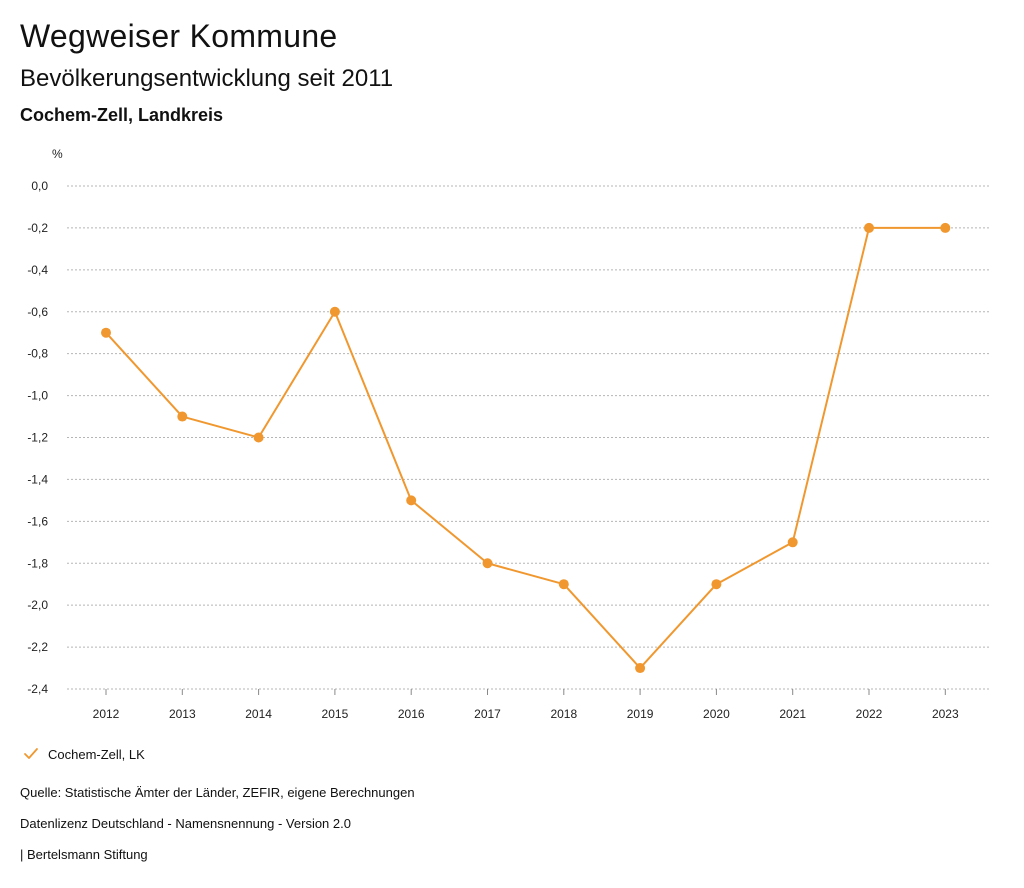  Describe the element at coordinates (37, 228) in the screenshot. I see `y-tick-label: -0,2` at that location.